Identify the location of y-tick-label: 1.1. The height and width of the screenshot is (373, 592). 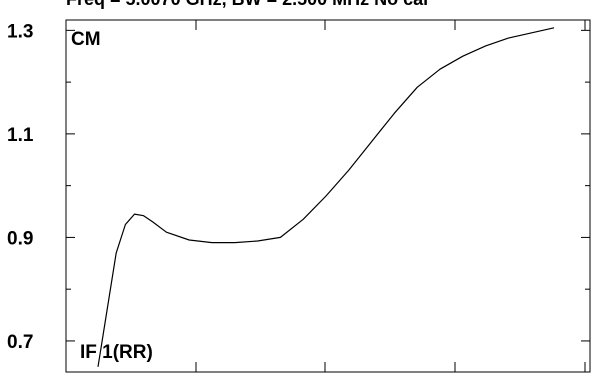
(20, 135).